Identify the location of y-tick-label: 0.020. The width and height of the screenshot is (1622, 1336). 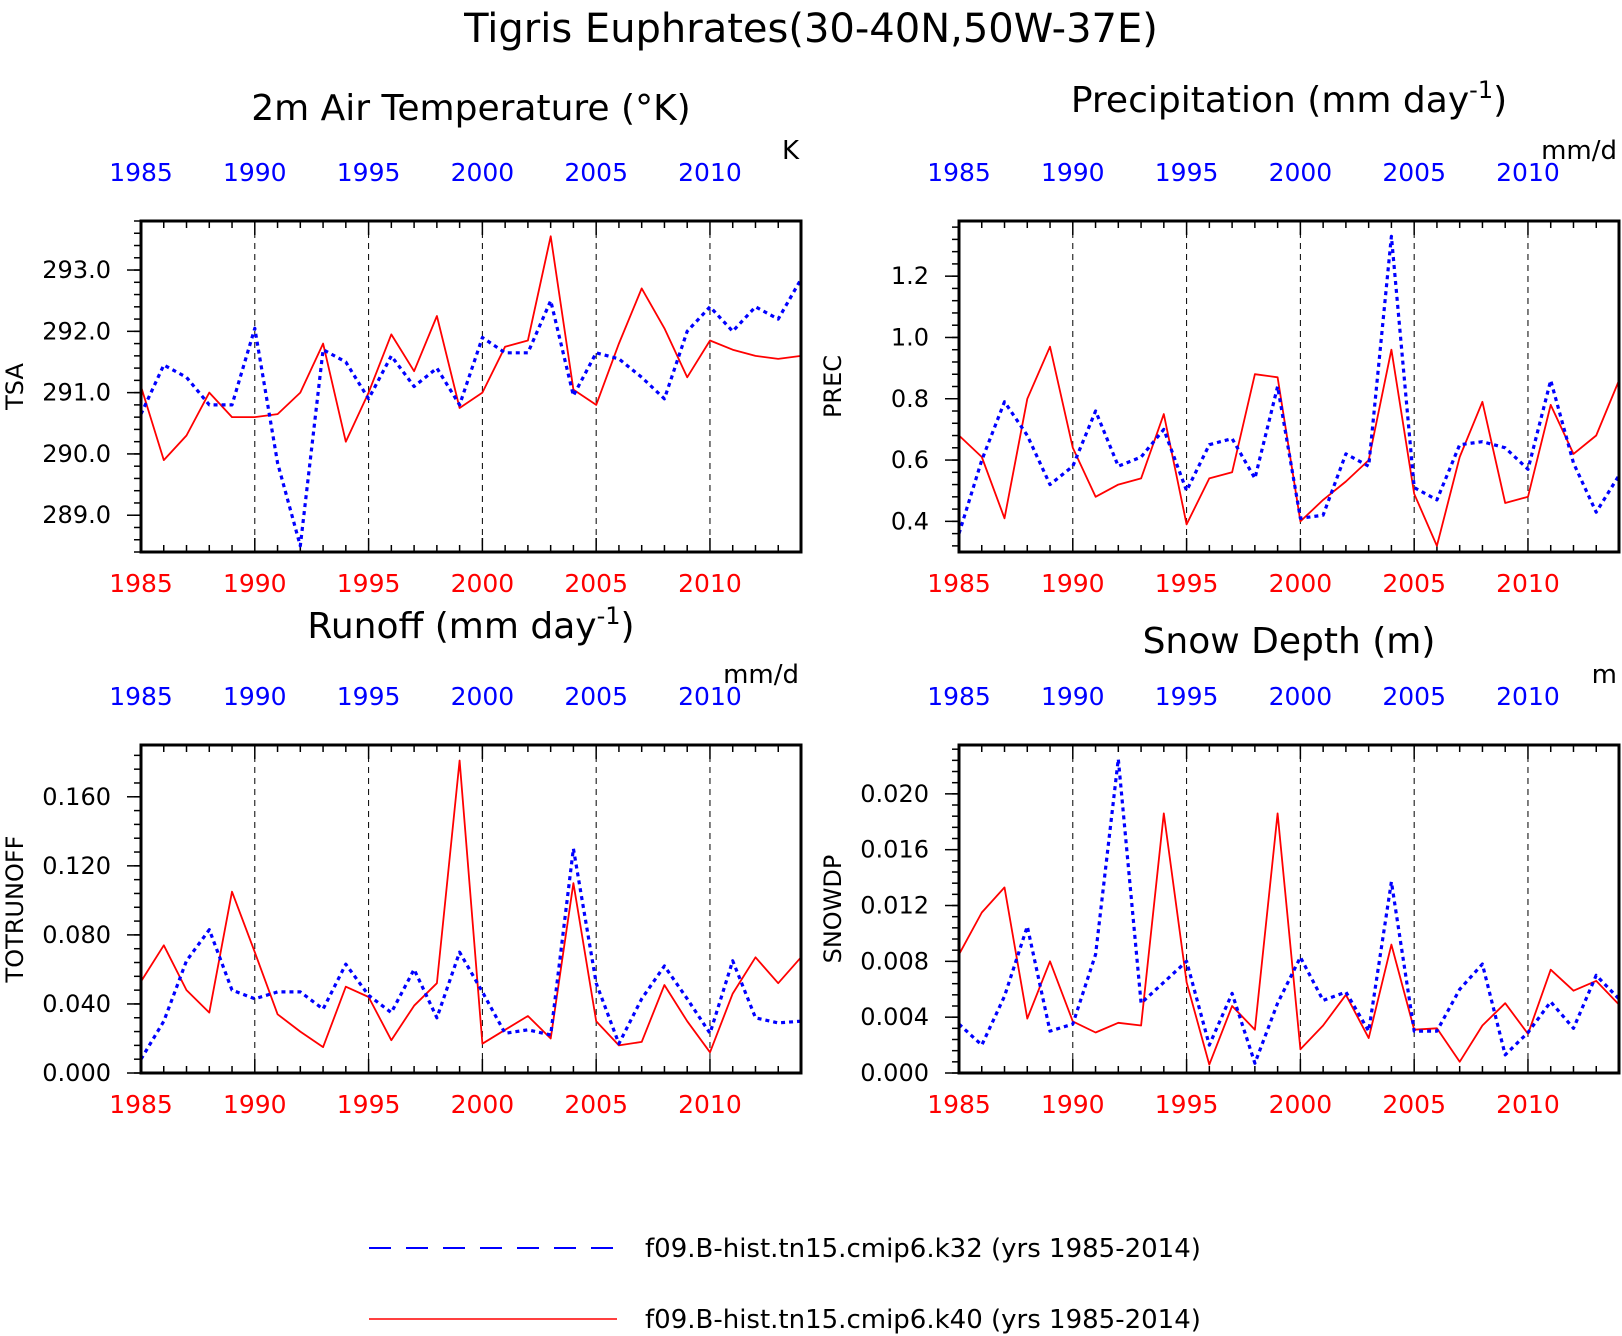
(894, 794).